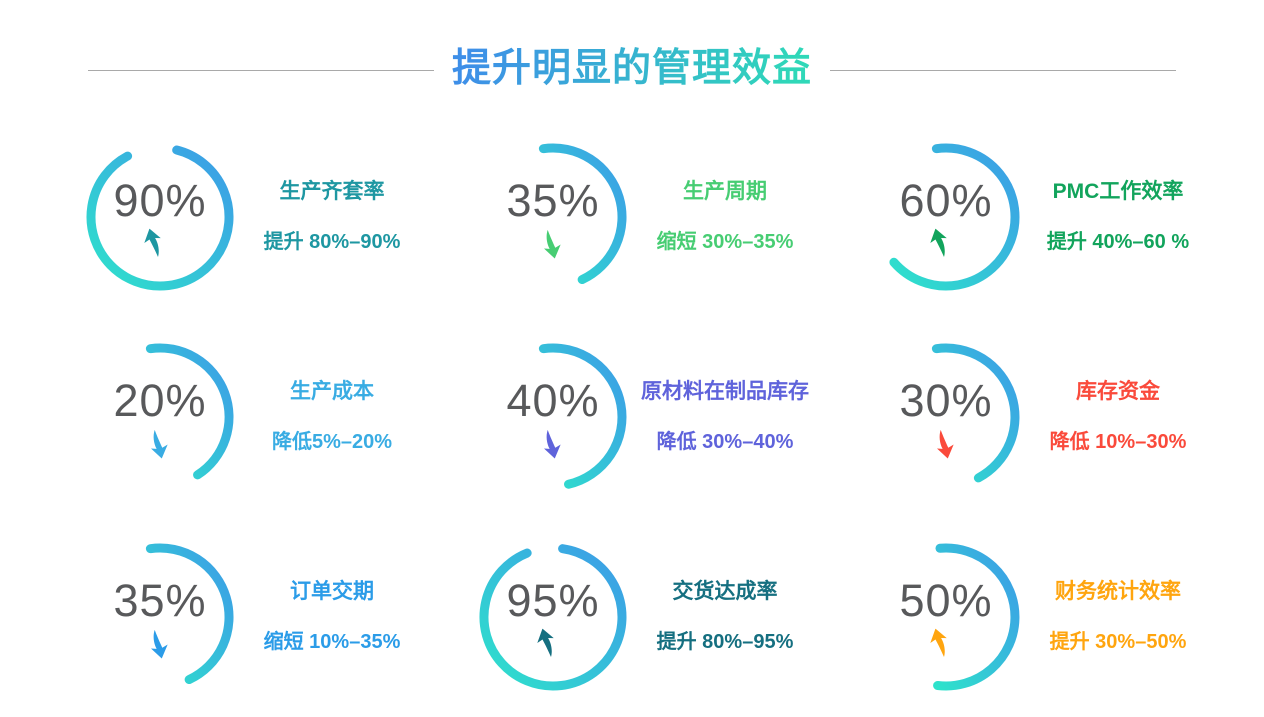  I want to click on metric-change: 提升 40%–60 %, so click(1118, 242).